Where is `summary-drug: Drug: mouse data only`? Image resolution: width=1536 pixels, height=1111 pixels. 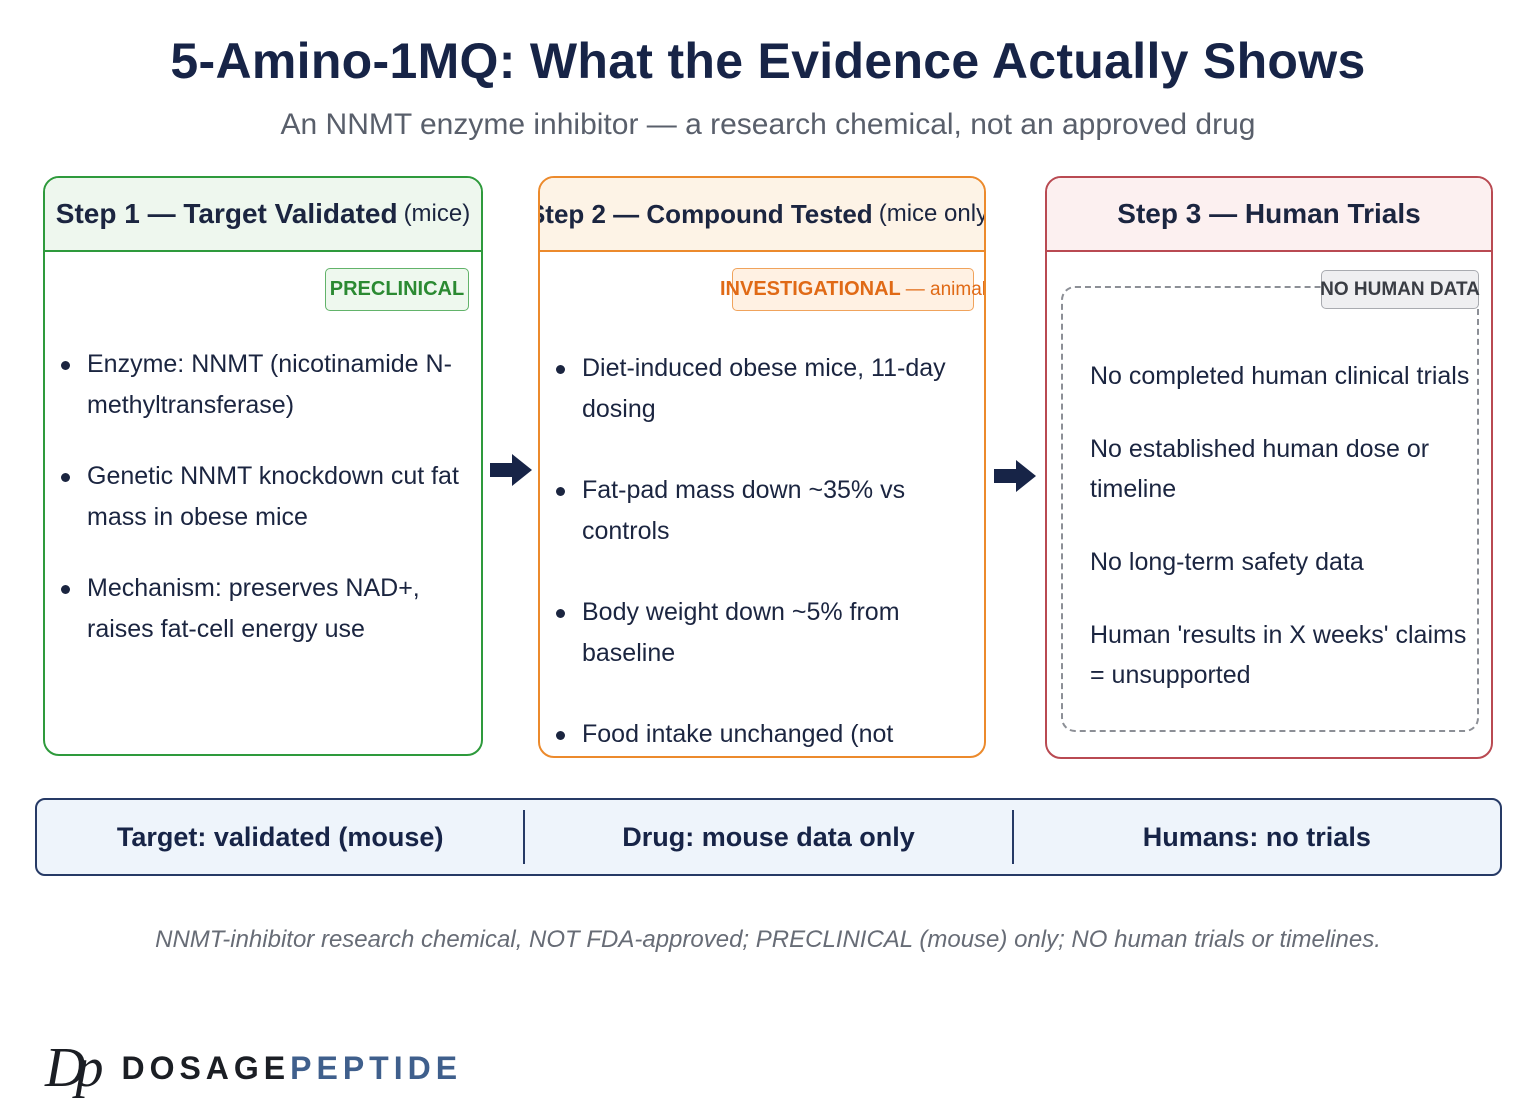 summary-drug: Drug: mouse data only is located at coordinates (768, 836).